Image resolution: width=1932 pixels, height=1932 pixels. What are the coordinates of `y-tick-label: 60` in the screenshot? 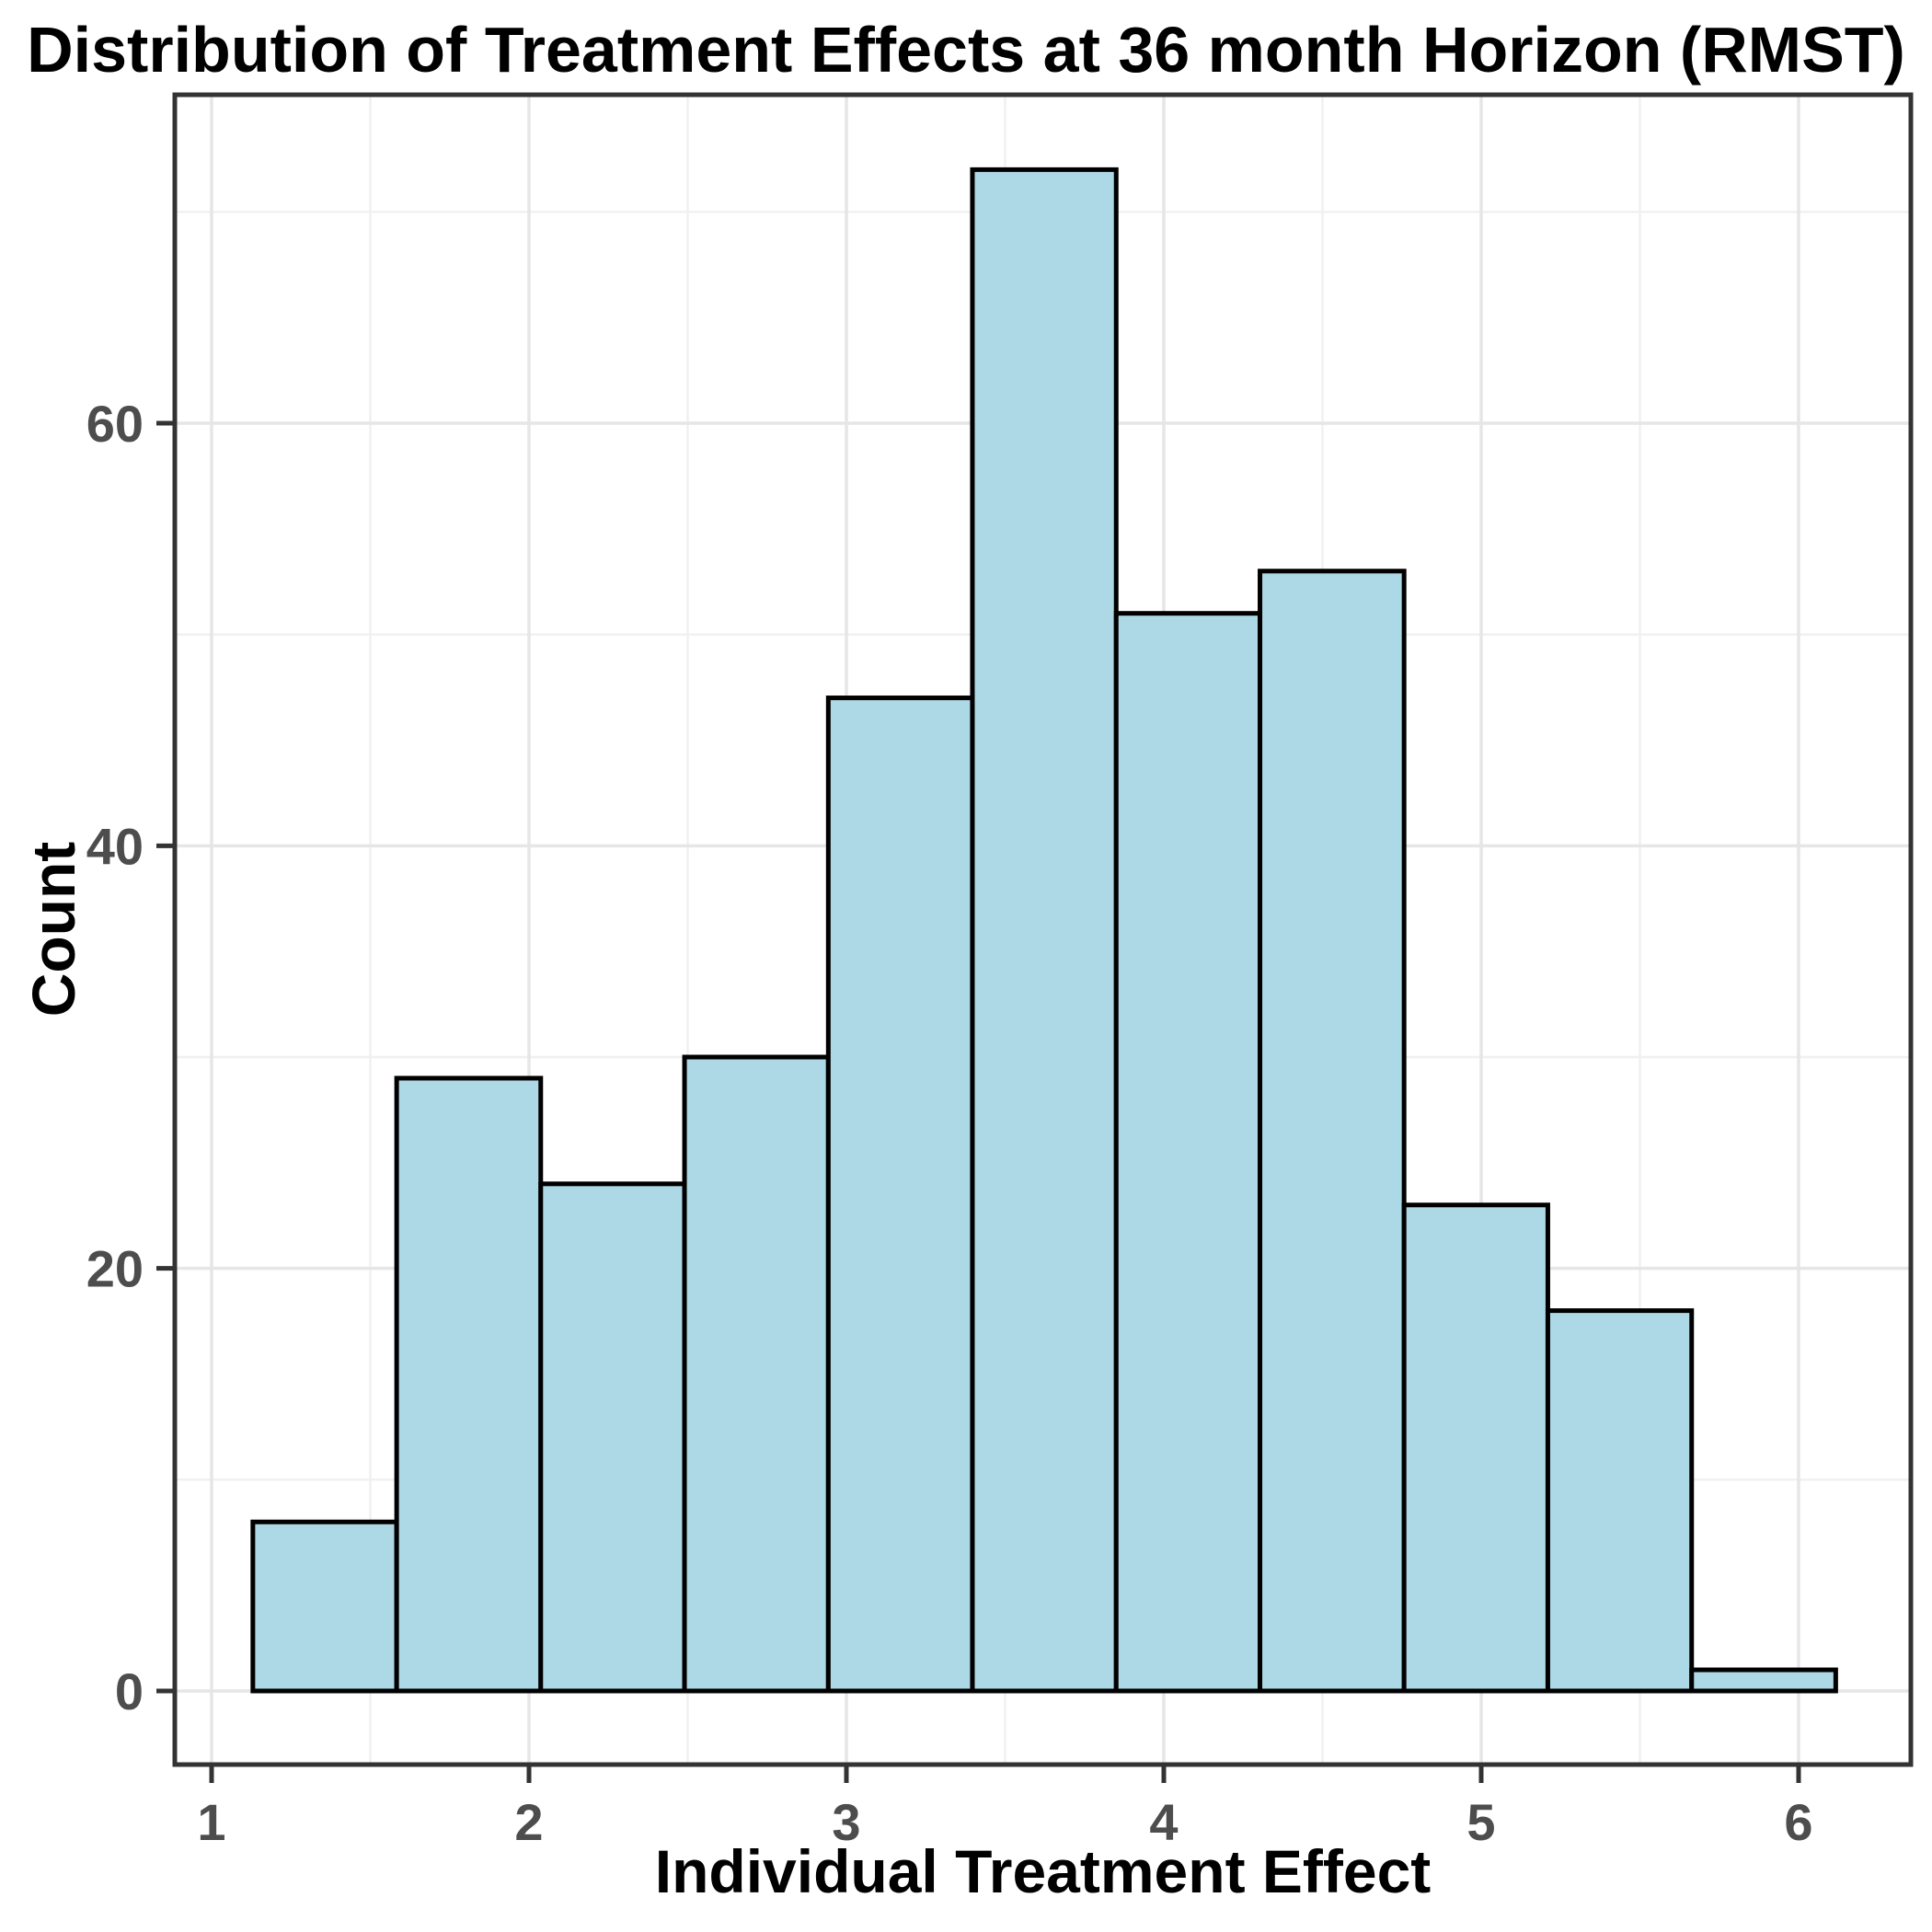 It's located at (115, 424).